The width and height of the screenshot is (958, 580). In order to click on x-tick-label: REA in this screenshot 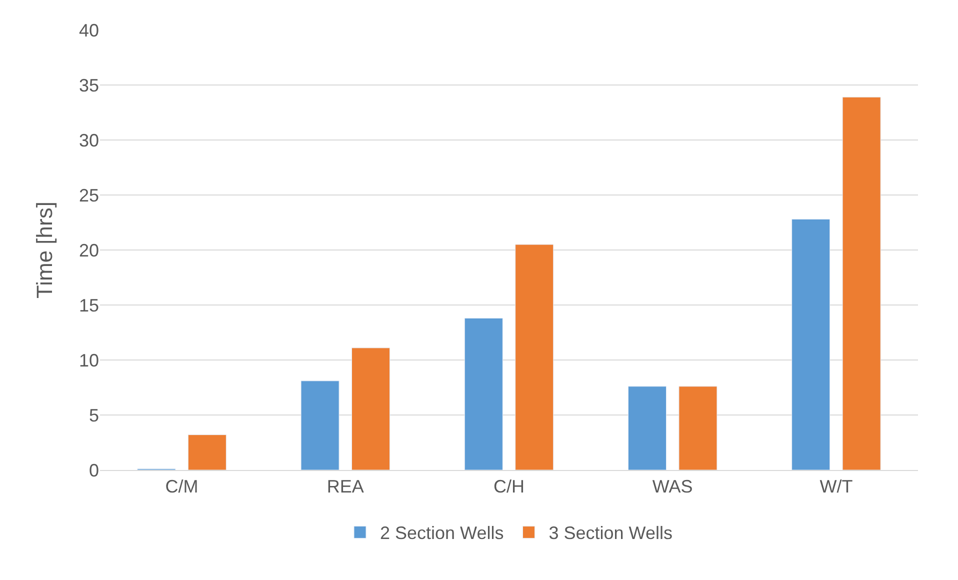, I will do `click(345, 486)`.